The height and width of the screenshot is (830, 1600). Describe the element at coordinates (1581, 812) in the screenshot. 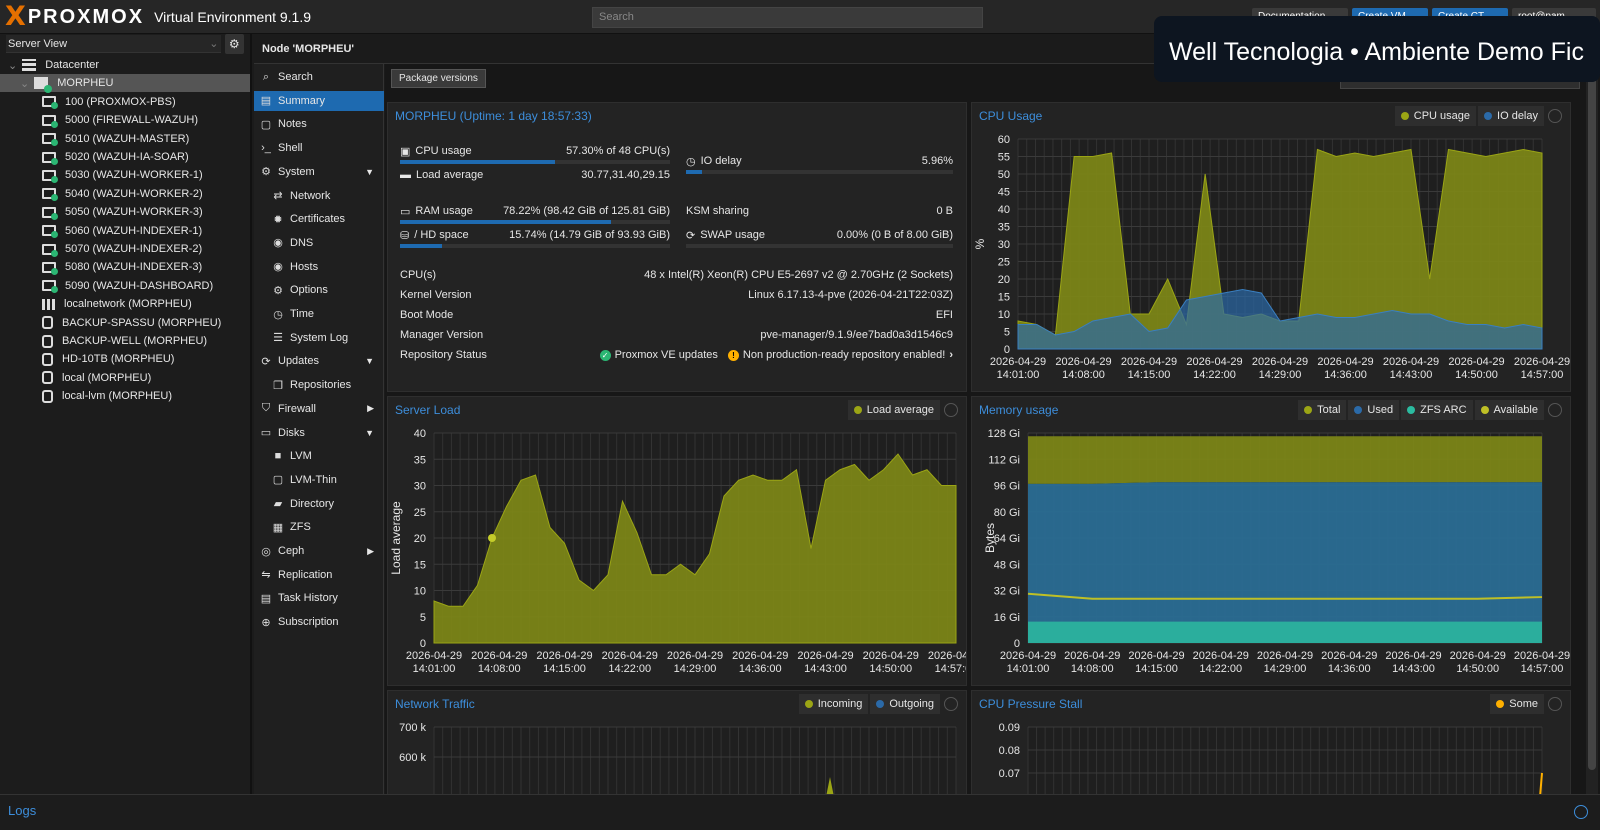

I see `expand-logs-icon` at that location.